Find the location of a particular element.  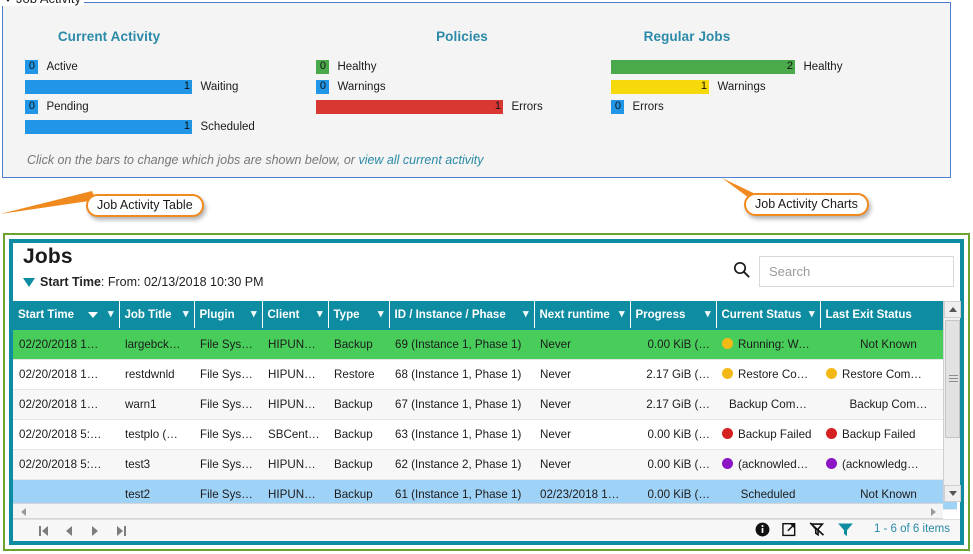

job-activity-caption: Job Activity is located at coordinates (43, 3).